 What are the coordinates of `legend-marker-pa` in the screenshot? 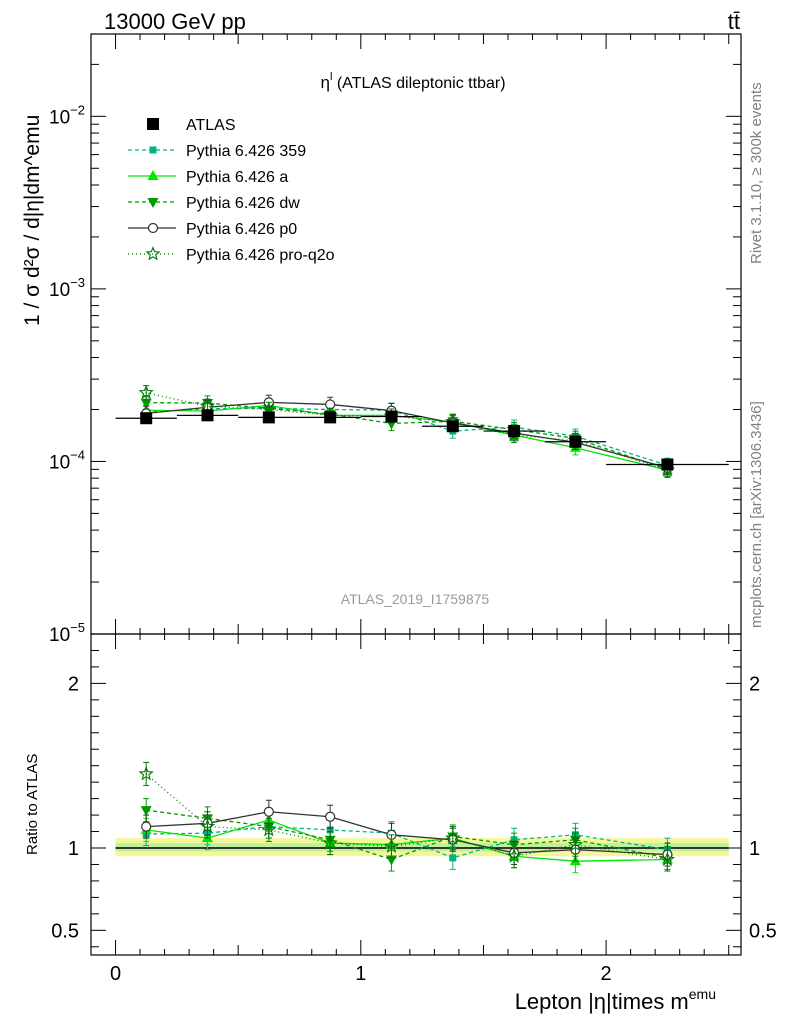 It's located at (153, 175).